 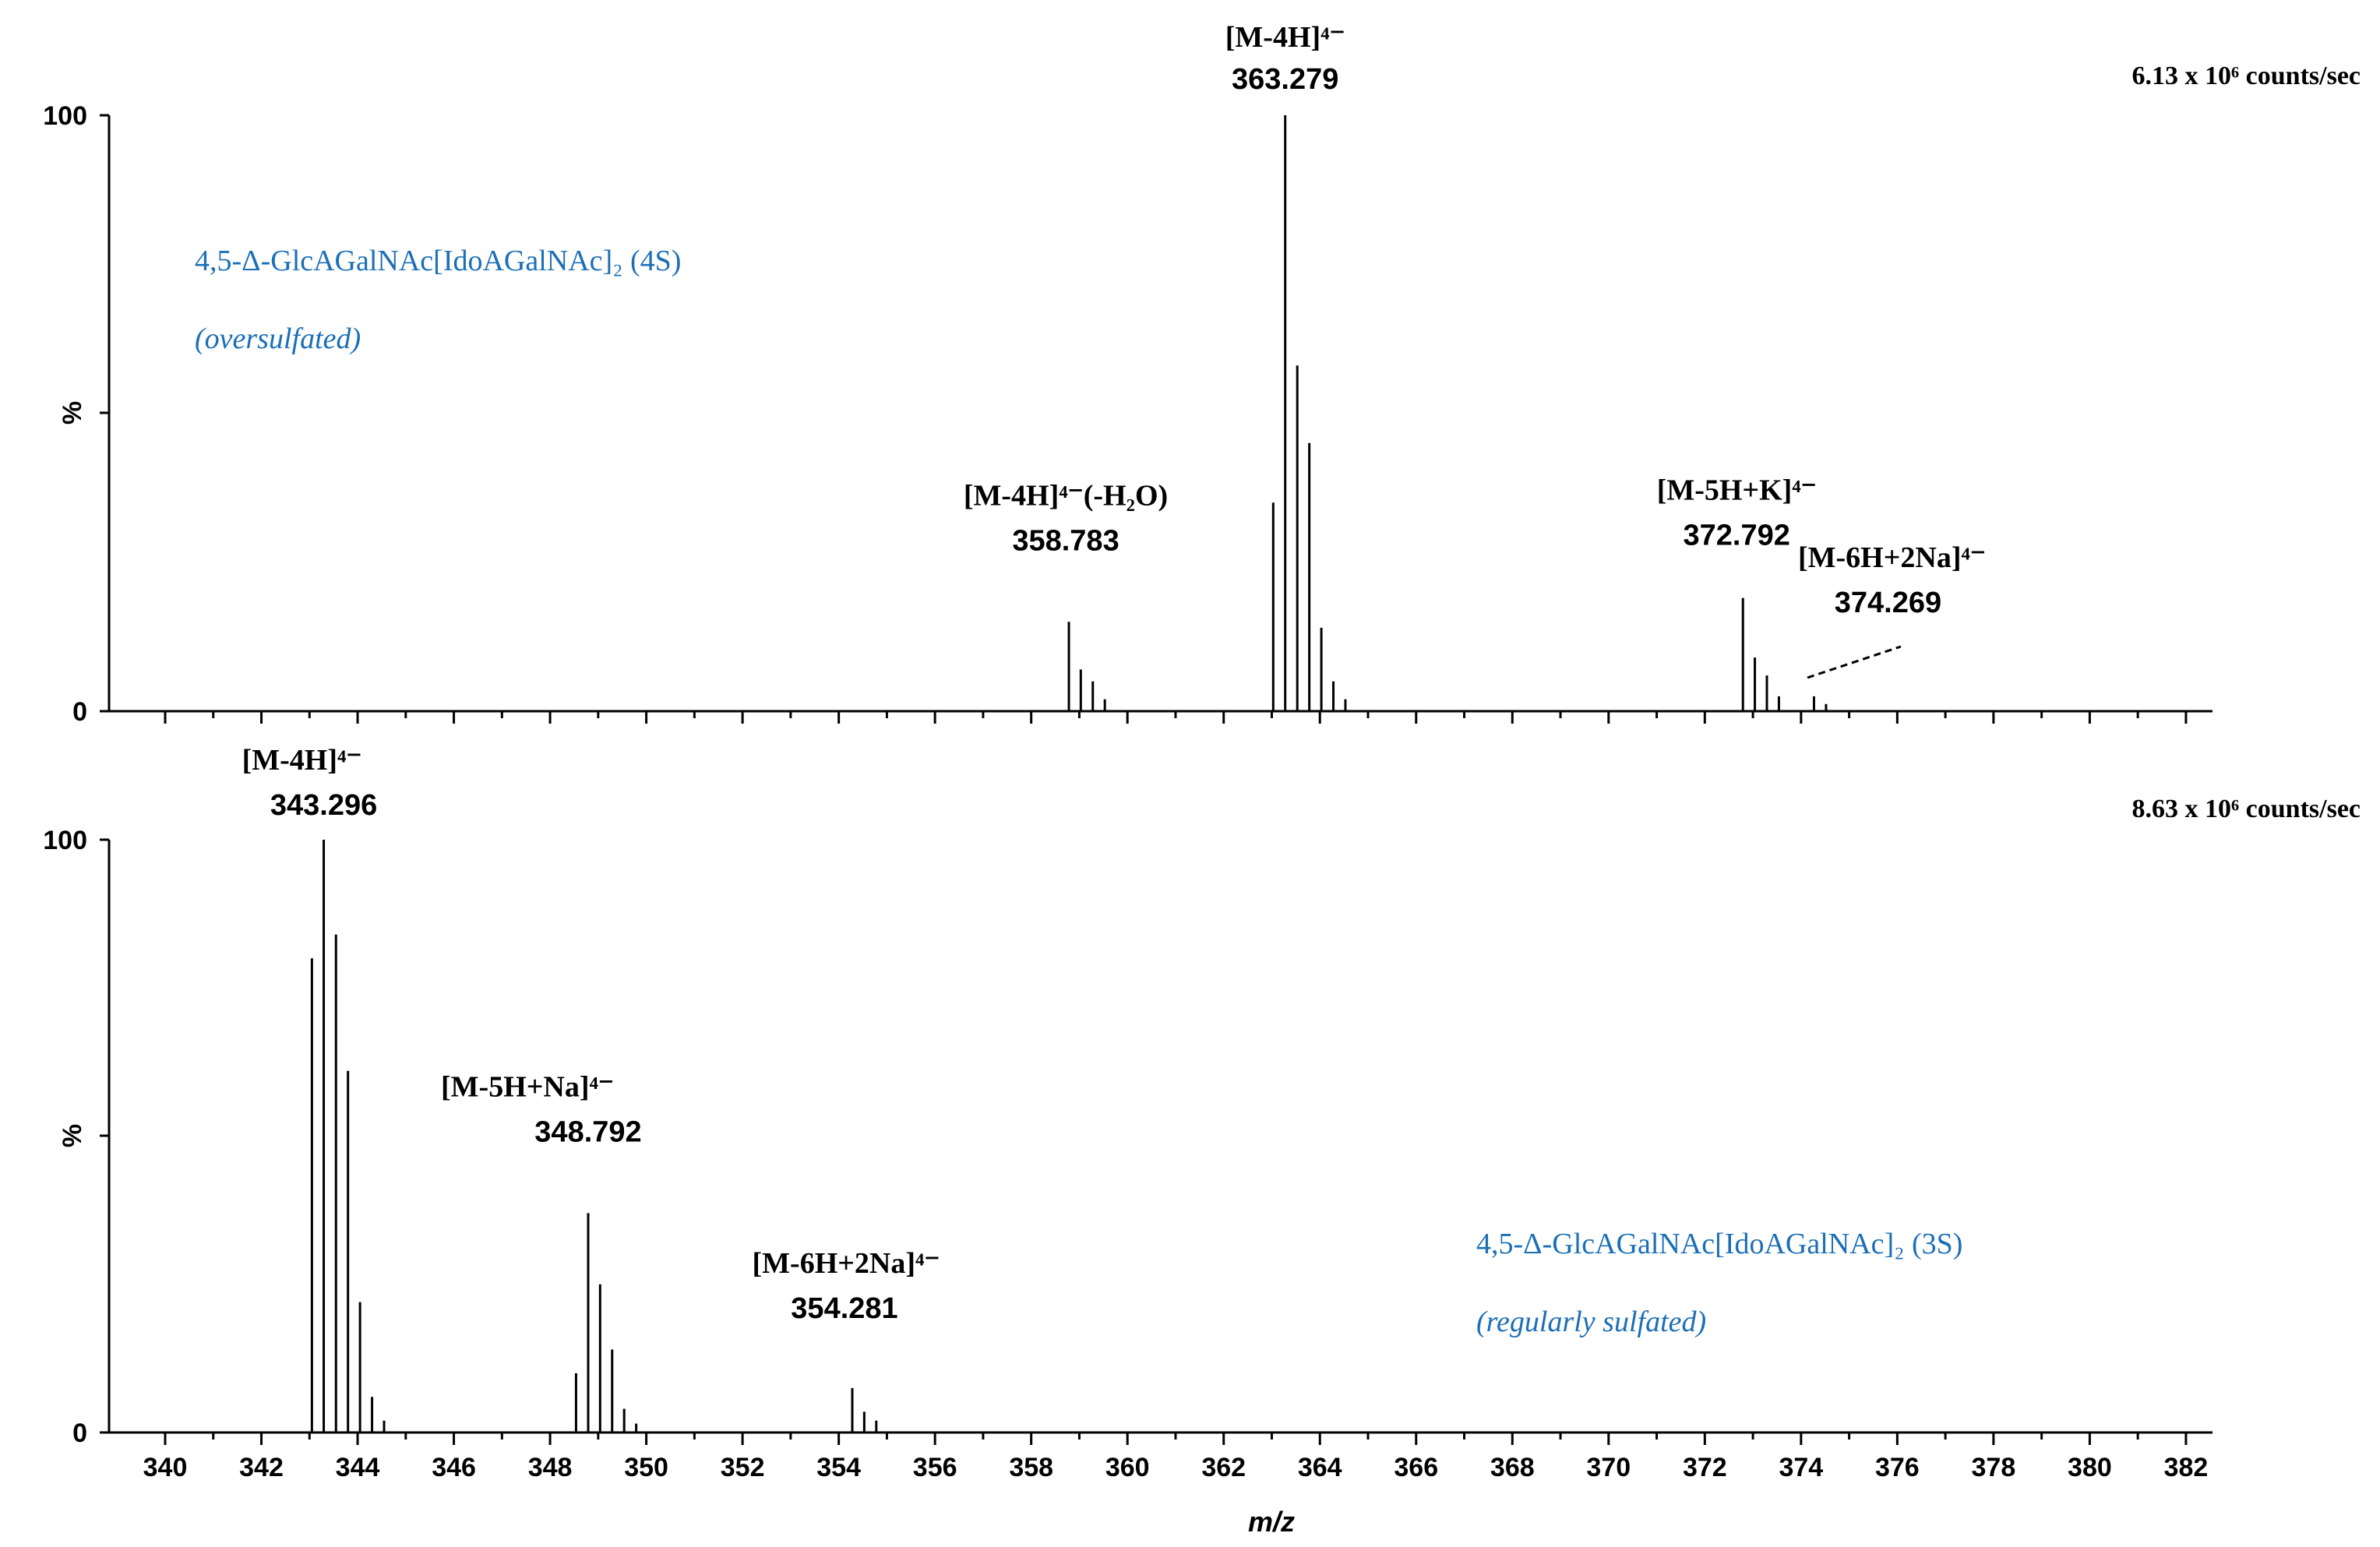 What do you see at coordinates (1737, 536) in the screenshot?
I see `peak-mz-label: 372.792` at bounding box center [1737, 536].